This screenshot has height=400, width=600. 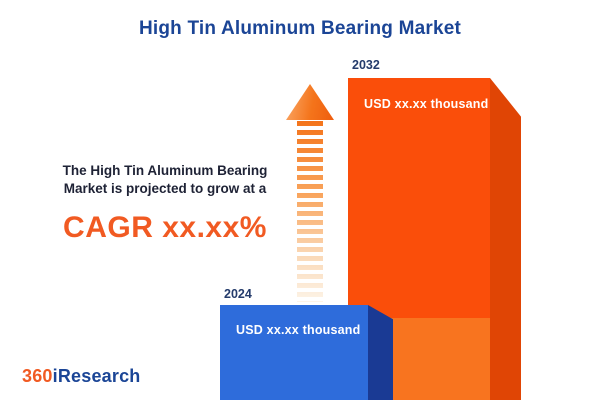 I want to click on brand-logo: 360iResearch, so click(x=81, y=376).